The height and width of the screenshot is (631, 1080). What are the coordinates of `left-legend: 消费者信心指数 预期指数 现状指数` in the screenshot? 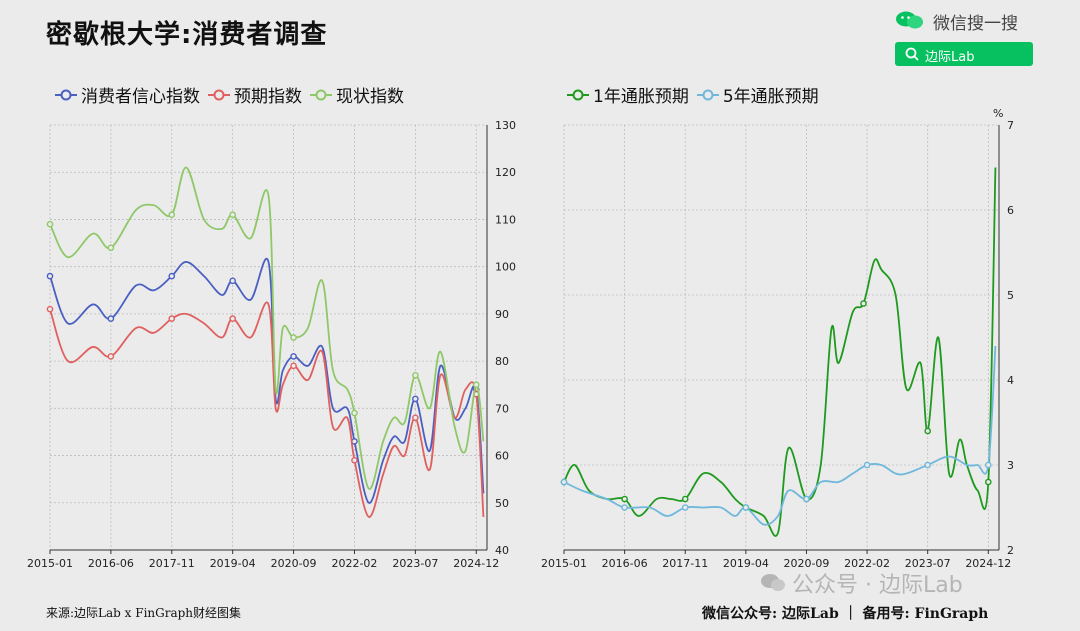 It's located at (233, 94).